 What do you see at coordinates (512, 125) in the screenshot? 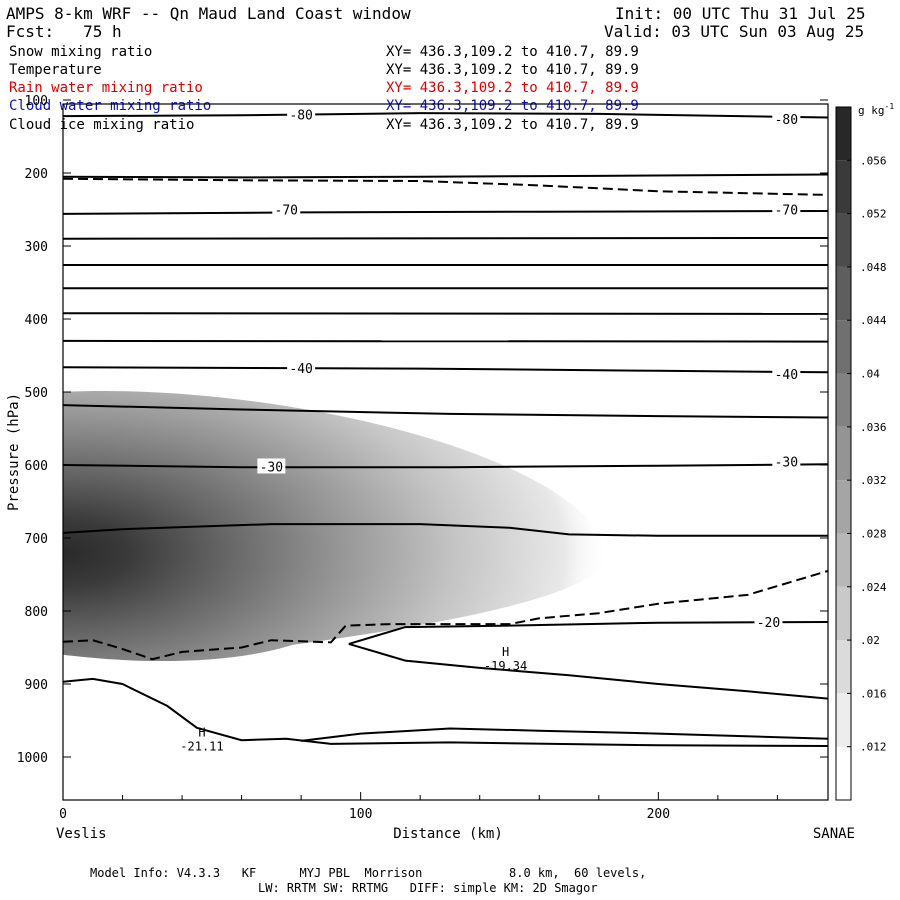
I see `field-xy-cloud-ice: XY= 436.3,109.2 to 410.7, 89.9` at bounding box center [512, 125].